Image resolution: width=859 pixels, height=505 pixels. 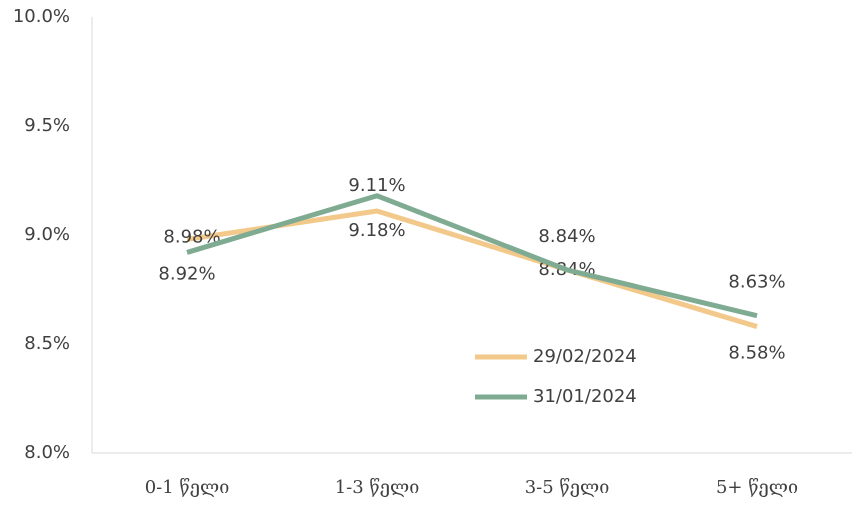 I want to click on x-tick-label: 5+ წელი, so click(x=757, y=487).